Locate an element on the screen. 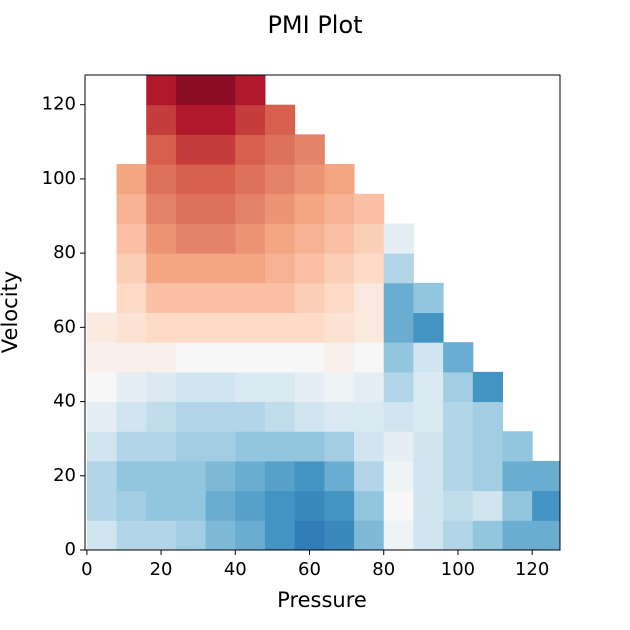 The height and width of the screenshot is (630, 630). x-tick-label: 20 is located at coordinates (161, 569).